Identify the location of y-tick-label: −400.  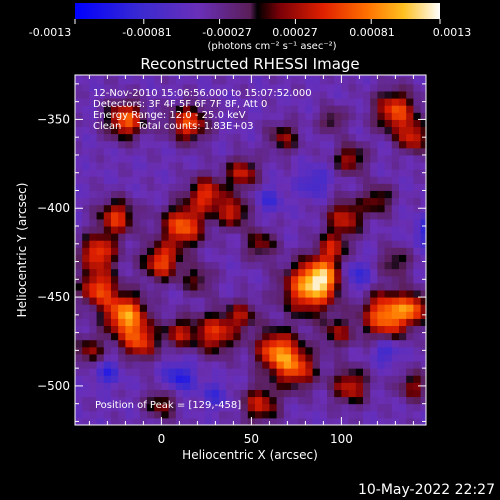
(53, 208).